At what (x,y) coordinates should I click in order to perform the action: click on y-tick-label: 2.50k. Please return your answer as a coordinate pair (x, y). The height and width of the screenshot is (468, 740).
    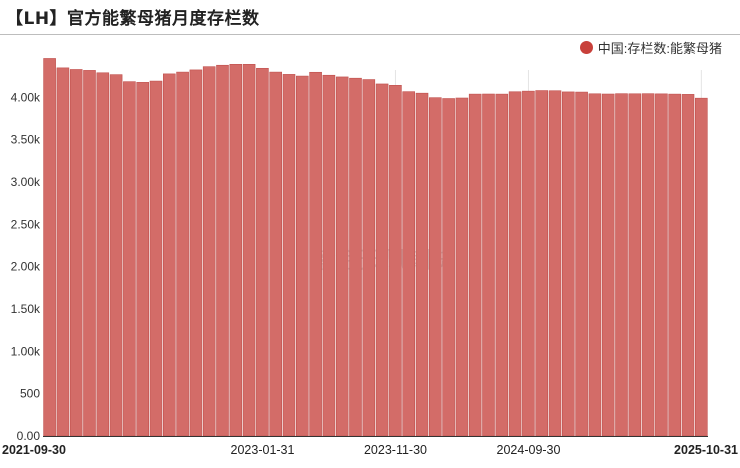
    Looking at the image, I should click on (26, 224).